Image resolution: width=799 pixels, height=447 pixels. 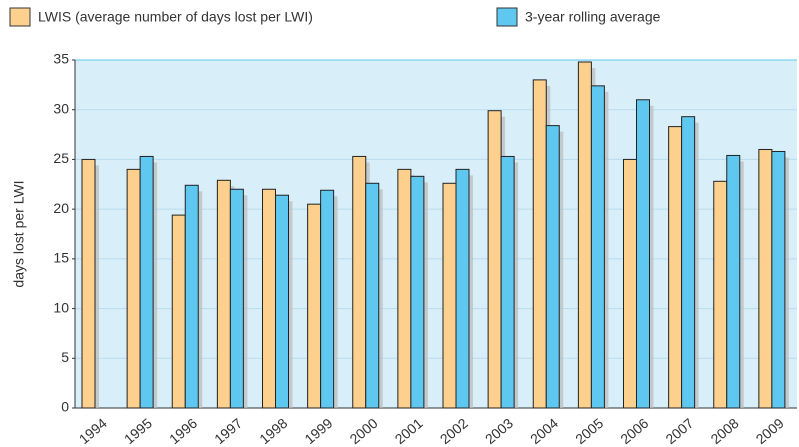 I want to click on x-tick-label: 2006, so click(x=634, y=431).